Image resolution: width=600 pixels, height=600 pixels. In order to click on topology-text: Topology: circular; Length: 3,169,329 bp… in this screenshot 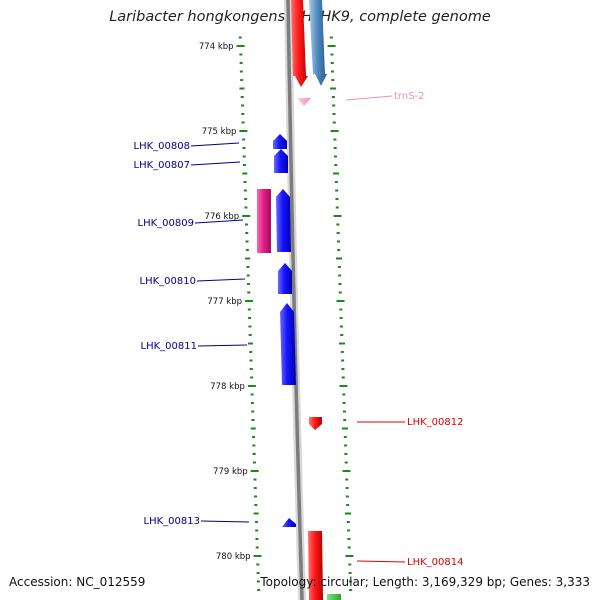, I will do `click(425, 582)`.